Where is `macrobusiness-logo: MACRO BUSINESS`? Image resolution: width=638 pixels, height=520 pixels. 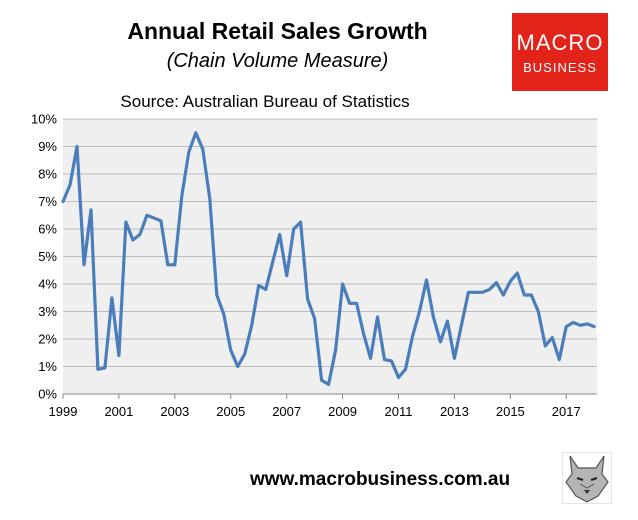 macrobusiness-logo: MACRO BUSINESS is located at coordinates (560, 52).